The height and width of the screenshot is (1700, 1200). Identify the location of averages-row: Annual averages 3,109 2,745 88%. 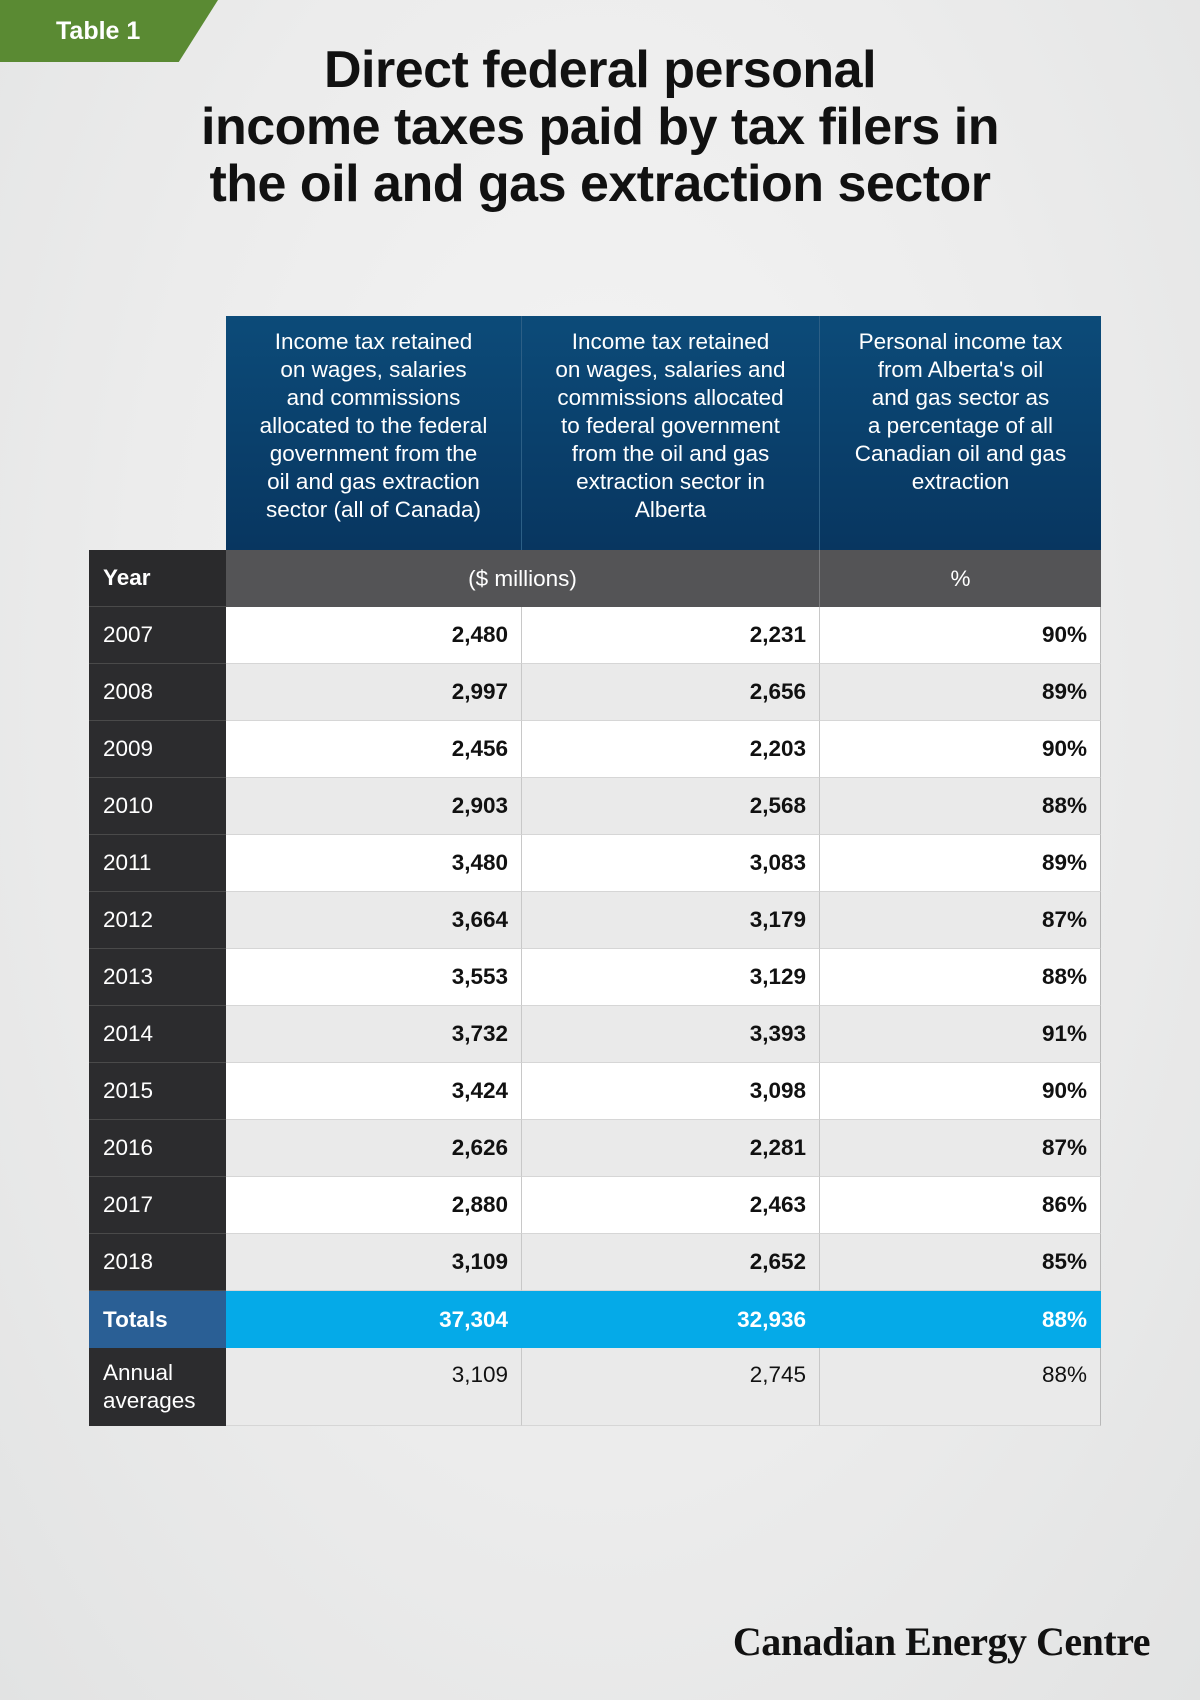
(595, 1387).